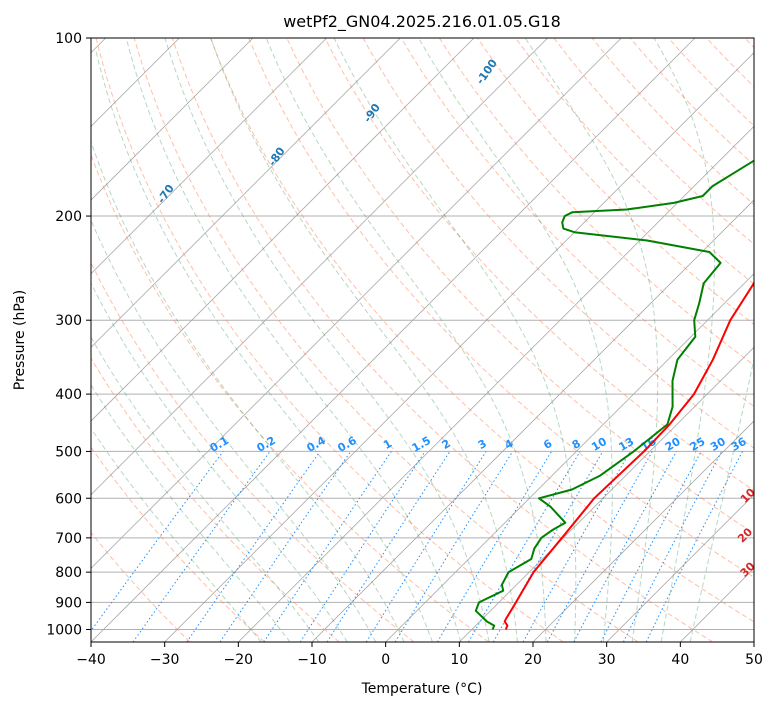  Describe the element at coordinates (607, 660) in the screenshot. I see `x-tick-label: 30` at that location.